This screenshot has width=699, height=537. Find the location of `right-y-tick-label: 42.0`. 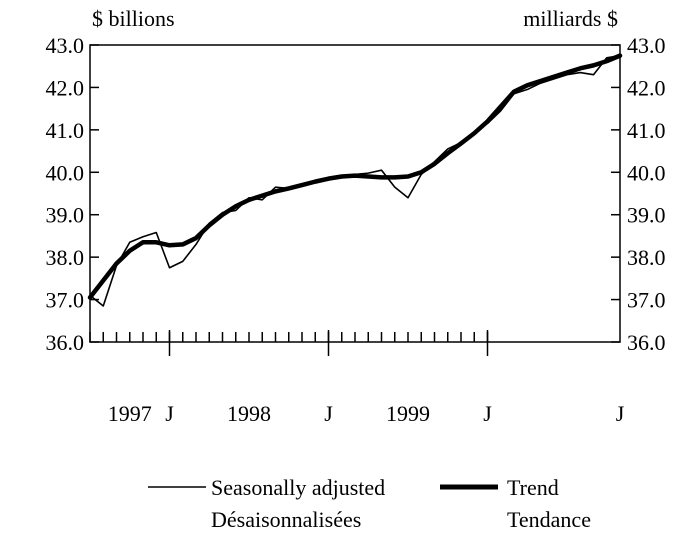

right-y-tick-label: 42.0 is located at coordinates (646, 87).